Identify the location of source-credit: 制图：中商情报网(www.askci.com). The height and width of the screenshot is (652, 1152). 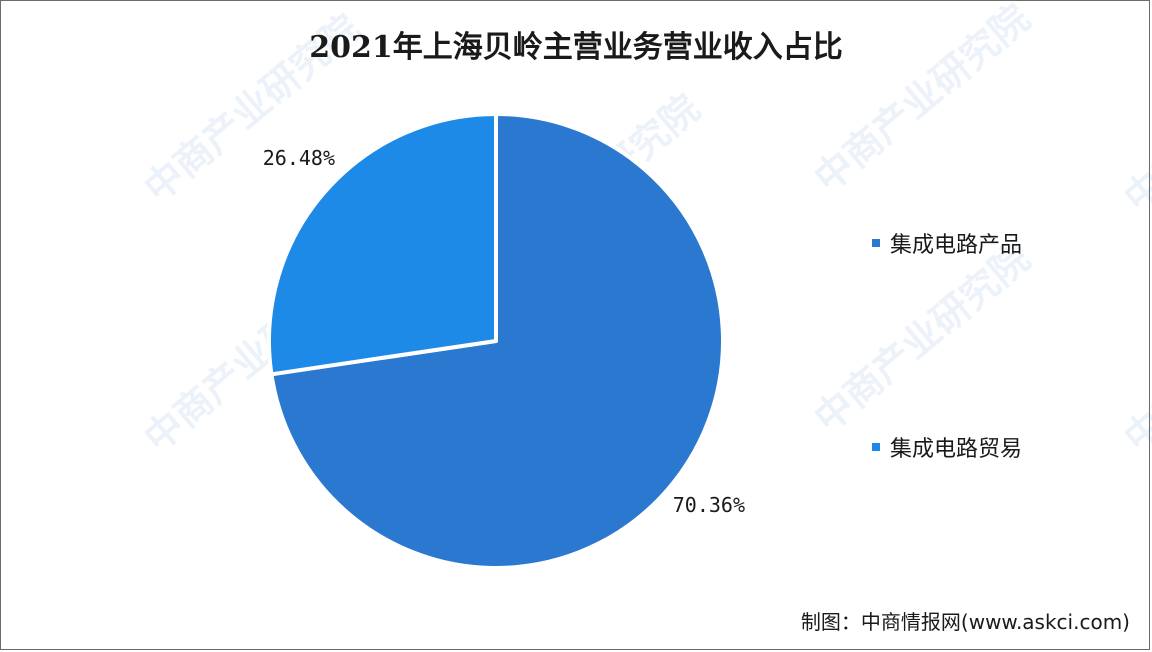
(965, 622).